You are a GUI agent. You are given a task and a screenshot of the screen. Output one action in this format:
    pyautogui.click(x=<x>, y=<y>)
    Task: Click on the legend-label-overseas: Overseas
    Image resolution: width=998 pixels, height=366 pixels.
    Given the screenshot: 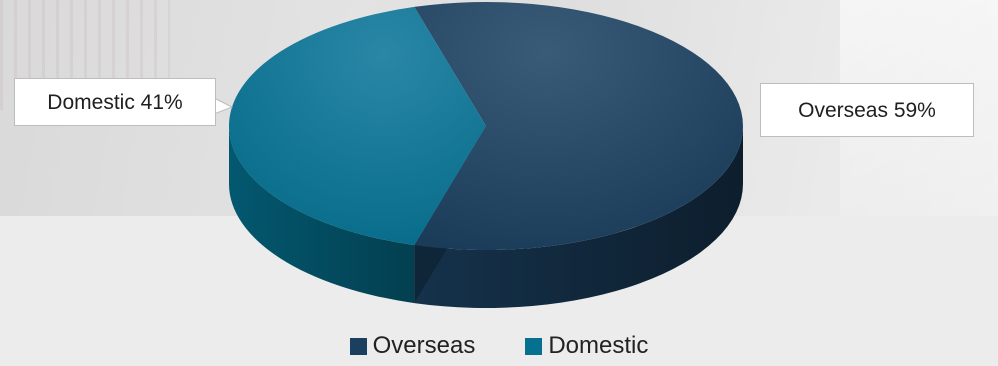 What is the action you would take?
    pyautogui.click(x=424, y=345)
    